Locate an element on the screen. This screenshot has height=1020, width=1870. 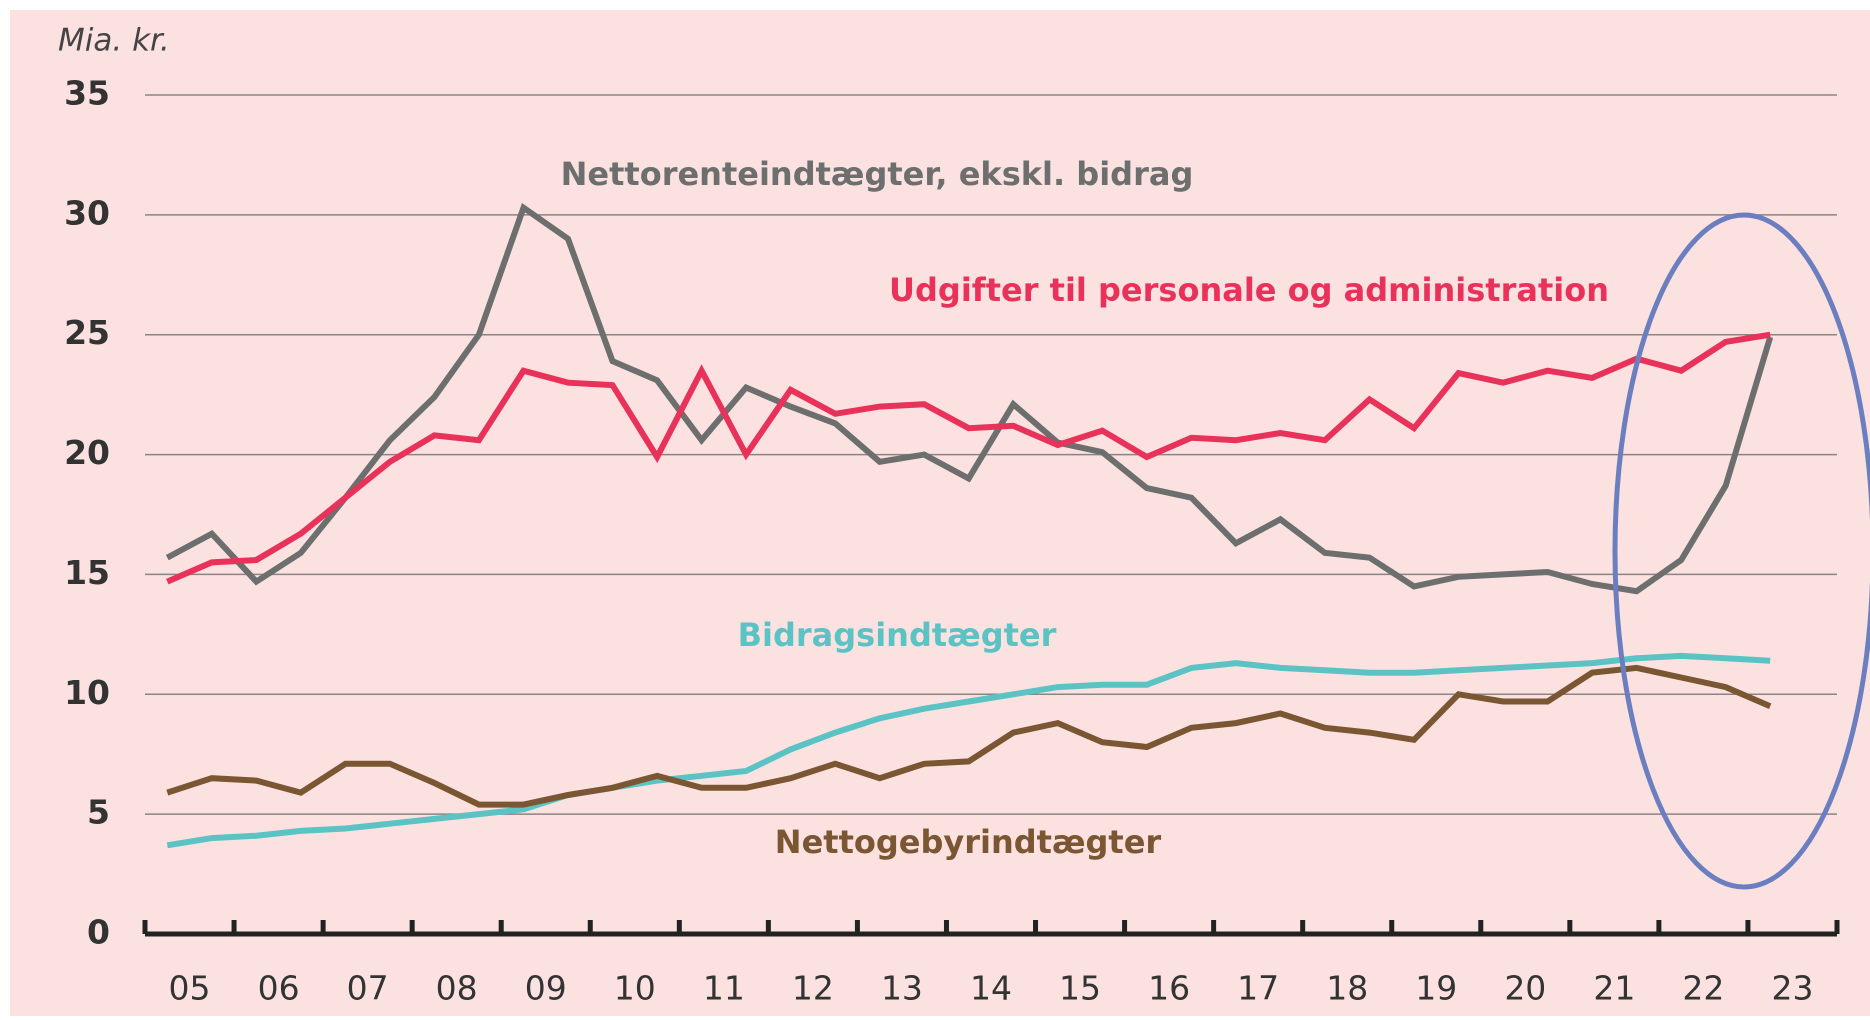
x-tick-label: 19 is located at coordinates (1436, 988).